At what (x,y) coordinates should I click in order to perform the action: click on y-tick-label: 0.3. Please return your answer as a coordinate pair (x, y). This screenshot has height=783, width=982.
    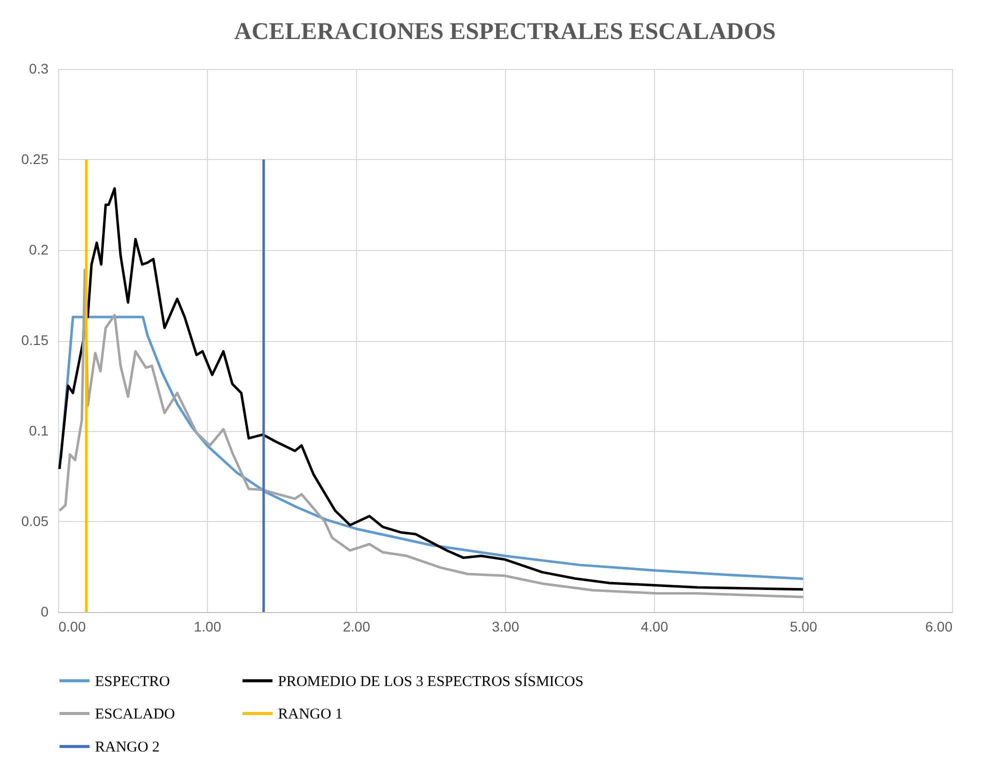
    Looking at the image, I should click on (39, 68).